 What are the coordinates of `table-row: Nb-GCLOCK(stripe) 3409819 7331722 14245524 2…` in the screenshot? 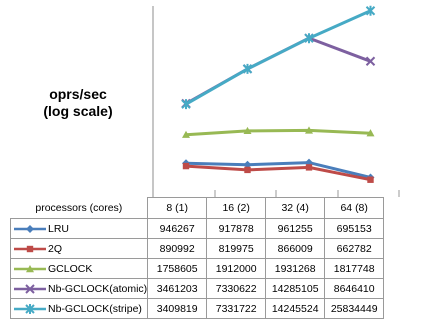 It's located at (197, 308).